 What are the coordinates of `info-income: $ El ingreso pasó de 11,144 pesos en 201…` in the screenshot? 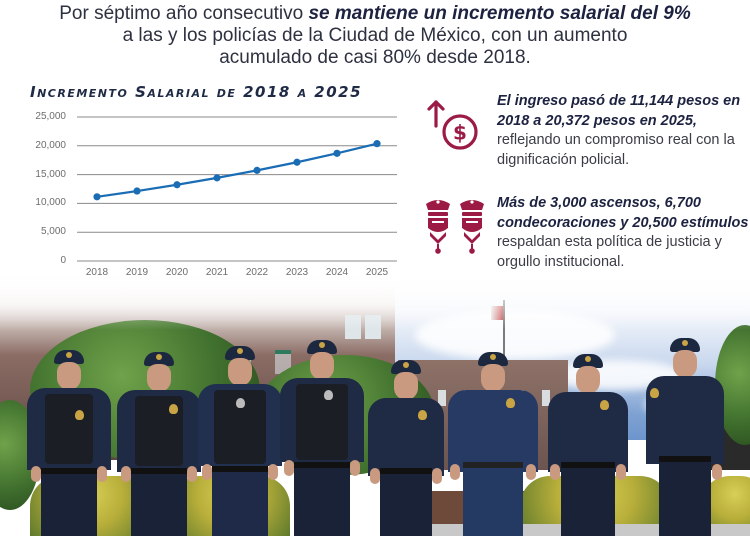 It's located at (587, 132).